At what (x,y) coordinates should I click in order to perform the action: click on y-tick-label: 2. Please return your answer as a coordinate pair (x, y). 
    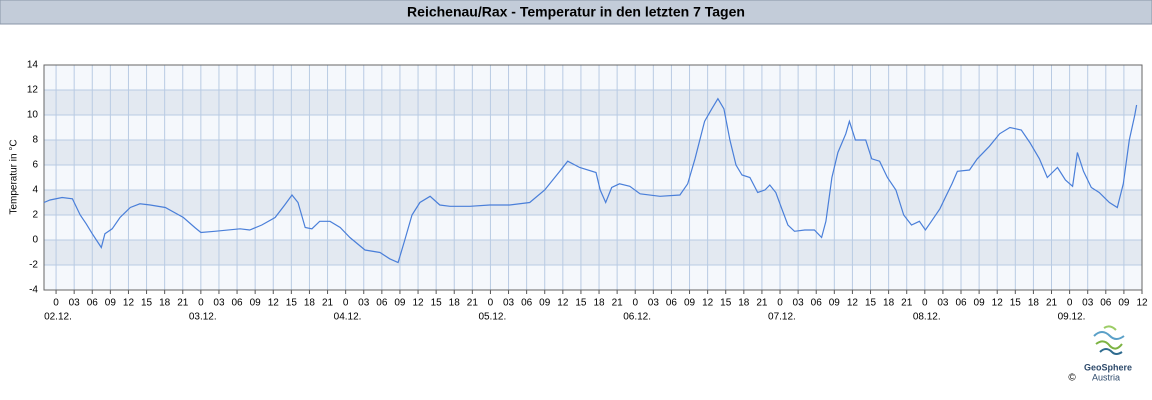
    Looking at the image, I should click on (35, 215).